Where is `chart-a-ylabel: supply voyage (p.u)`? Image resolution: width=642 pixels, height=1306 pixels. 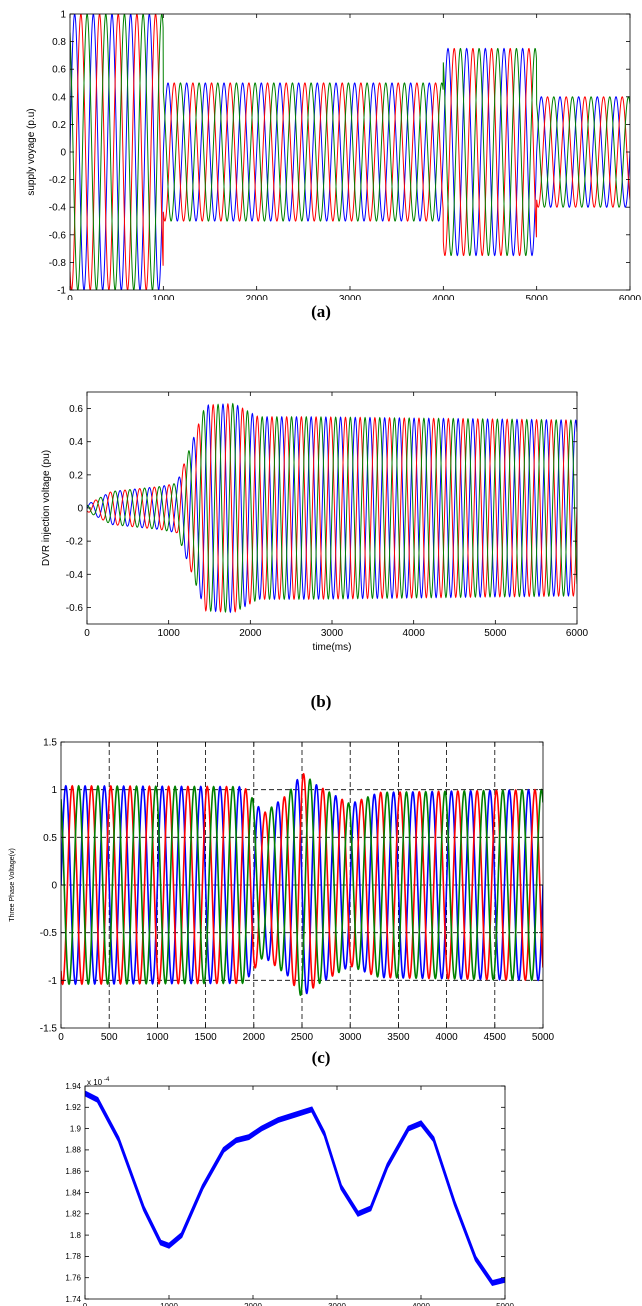 chart-a-ylabel: supply voyage (p.u) is located at coordinates (31, 151).